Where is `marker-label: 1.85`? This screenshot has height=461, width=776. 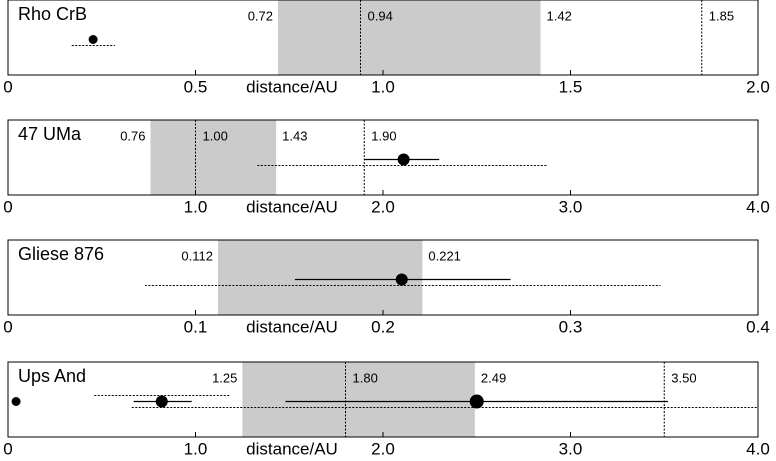
marker-label: 1.85 is located at coordinates (721, 15).